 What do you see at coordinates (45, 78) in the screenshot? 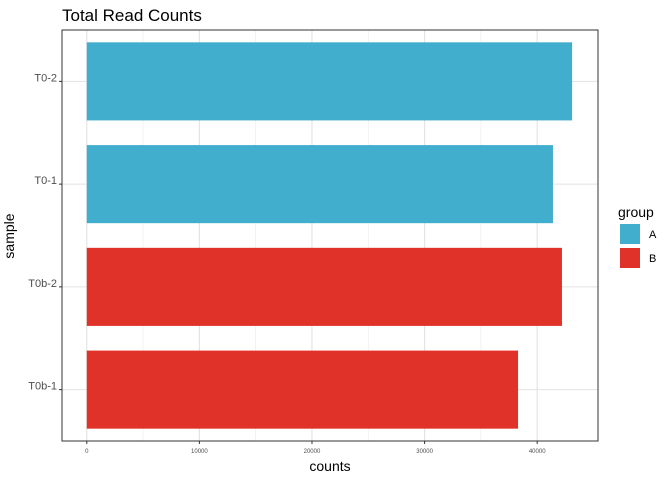
I see `y-tick-label: T0-2` at bounding box center [45, 78].